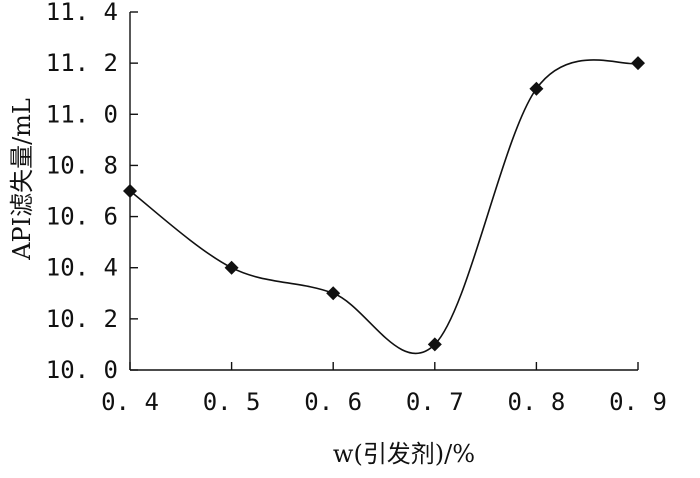 This screenshot has height=478, width=700. I want to click on y-axis-label: API滤失量/mL, so click(22, 179).